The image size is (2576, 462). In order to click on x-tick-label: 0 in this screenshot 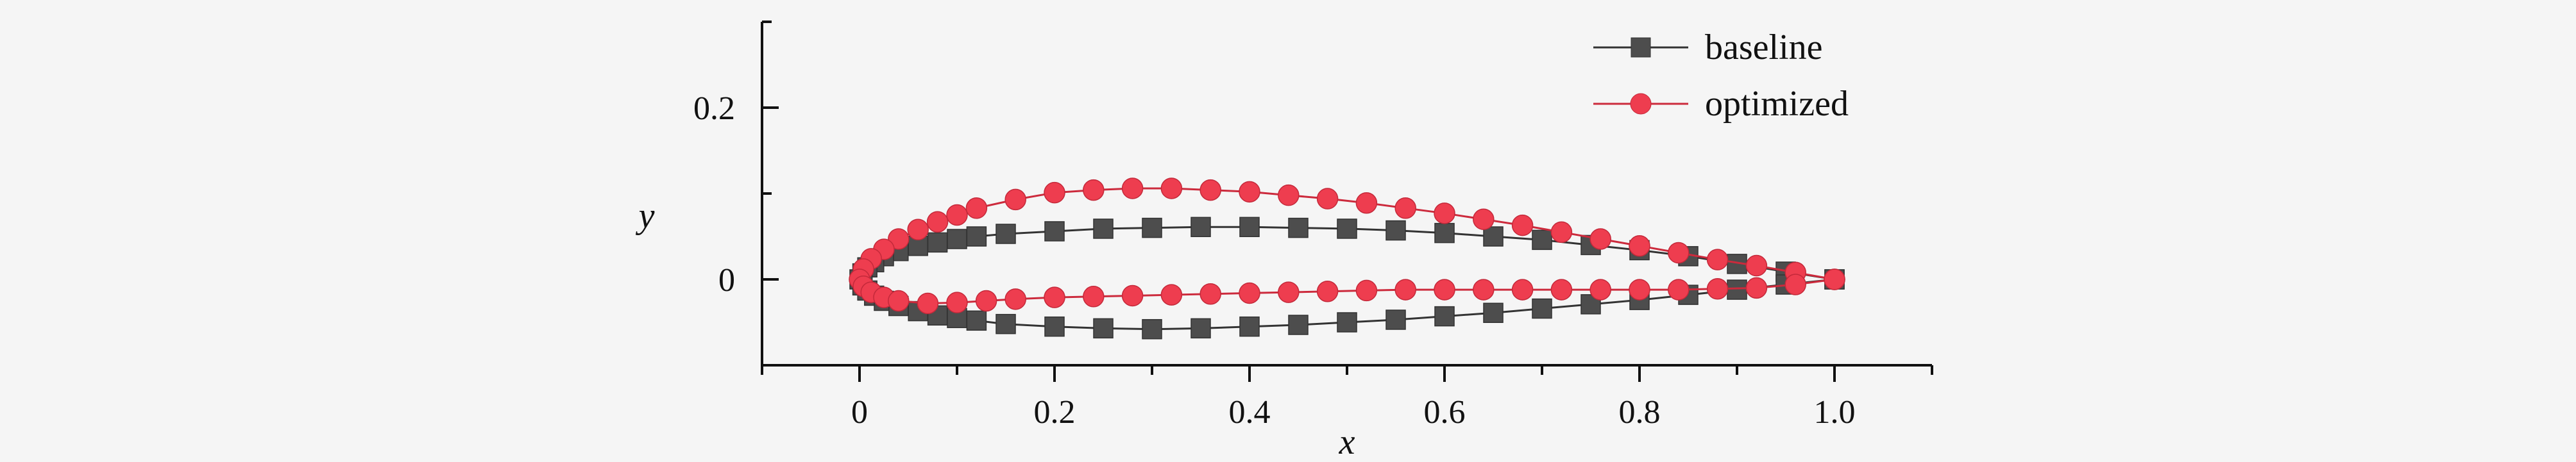, I will do `click(859, 413)`.